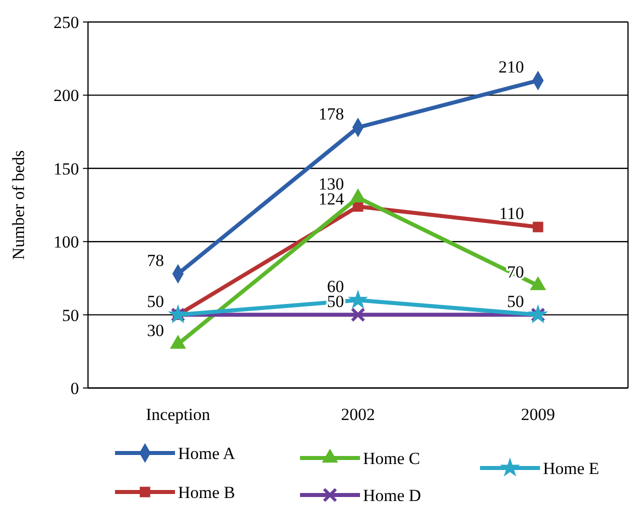  What do you see at coordinates (538, 414) in the screenshot?
I see `x-tick-label: 2009` at bounding box center [538, 414].